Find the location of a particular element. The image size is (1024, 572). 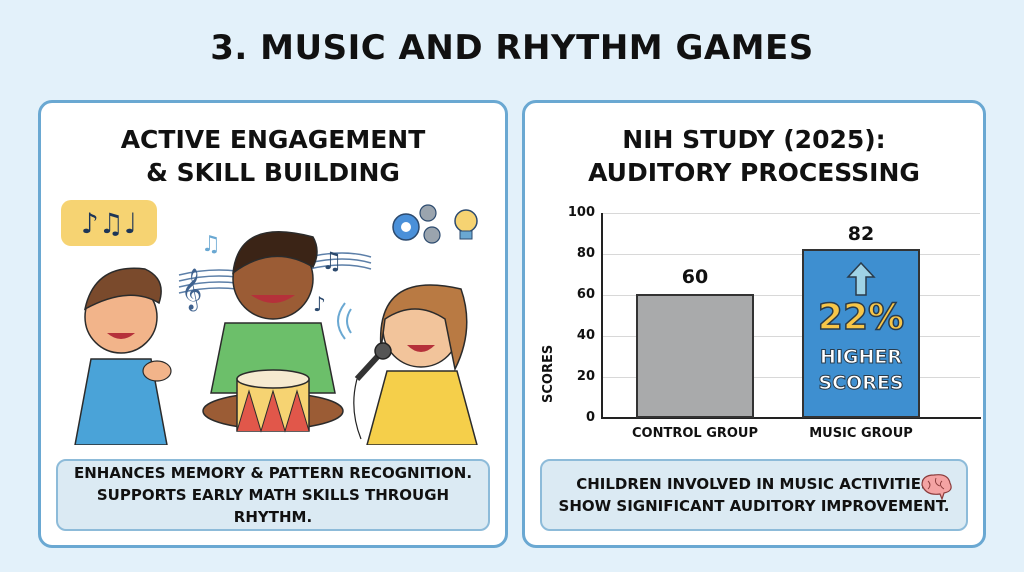

engagement-panel-title: ACTIVE ENGAGEMENT & SKILL BUILDING is located at coordinates (273, 156).